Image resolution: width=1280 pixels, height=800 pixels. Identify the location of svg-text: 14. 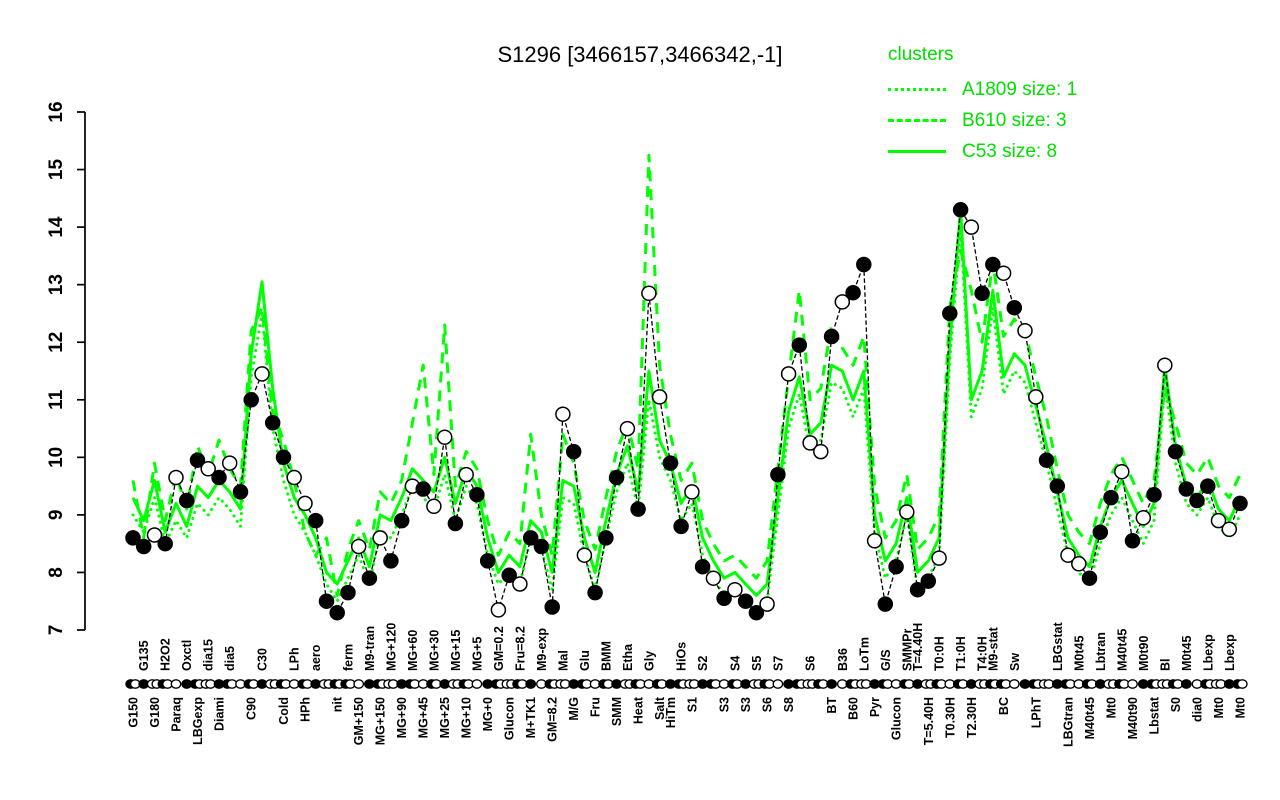
(56, 227).